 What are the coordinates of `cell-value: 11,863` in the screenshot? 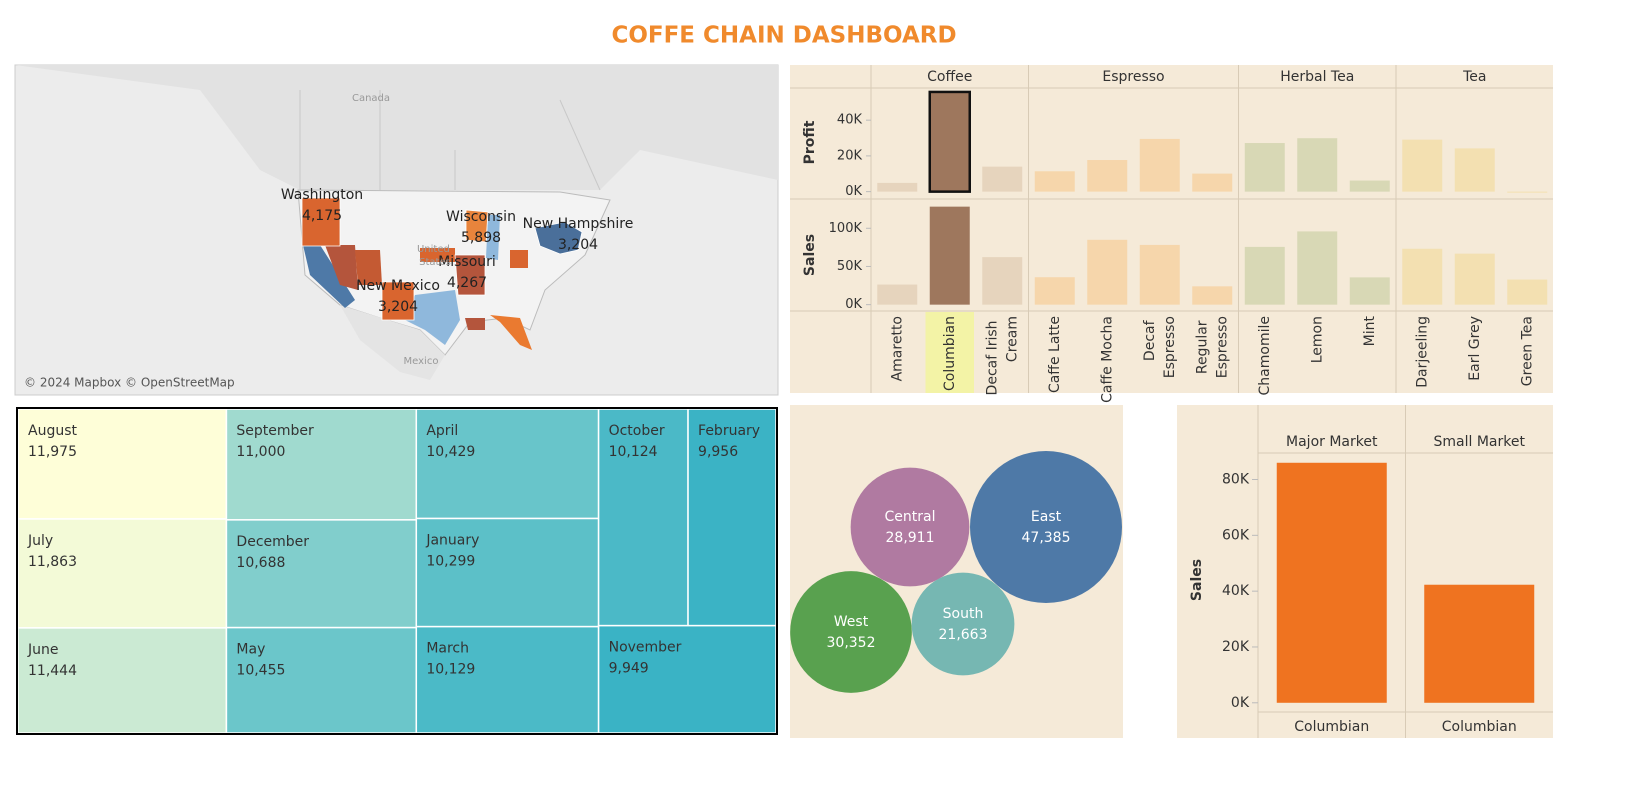 It's located at (52, 562).